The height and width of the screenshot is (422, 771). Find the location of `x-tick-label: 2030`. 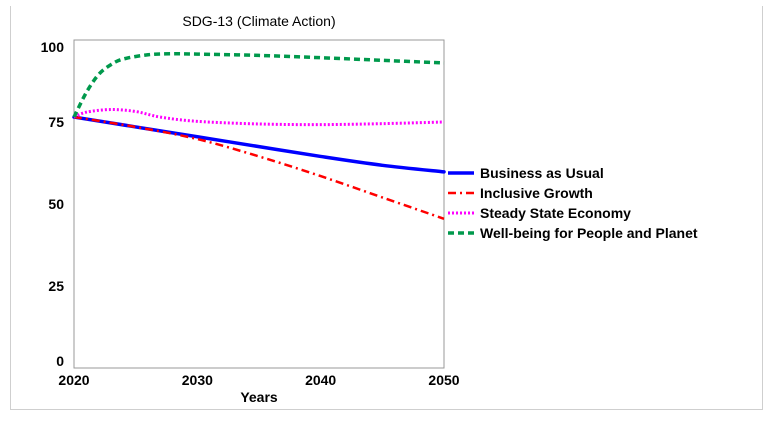

x-tick-label: 2030 is located at coordinates (197, 380).